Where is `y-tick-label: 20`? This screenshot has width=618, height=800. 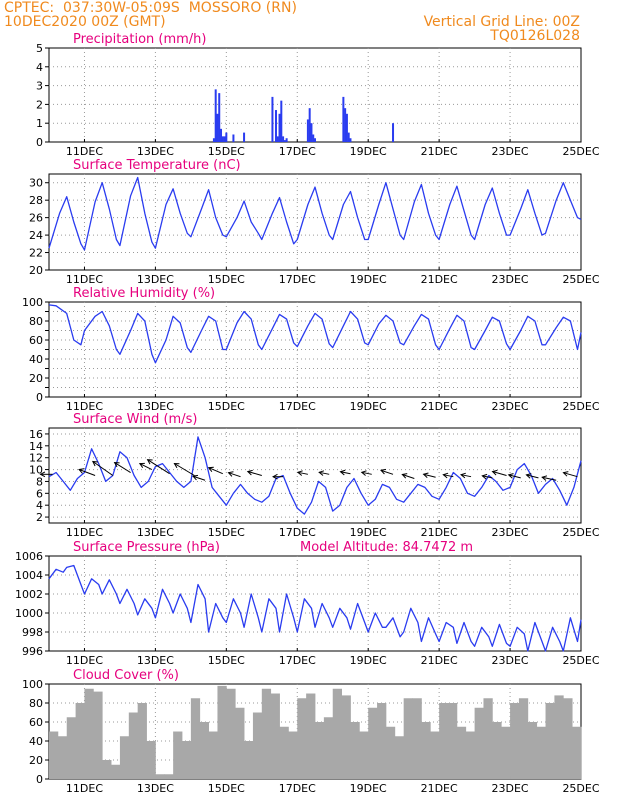
y-tick-label: 20 is located at coordinates (36, 760).